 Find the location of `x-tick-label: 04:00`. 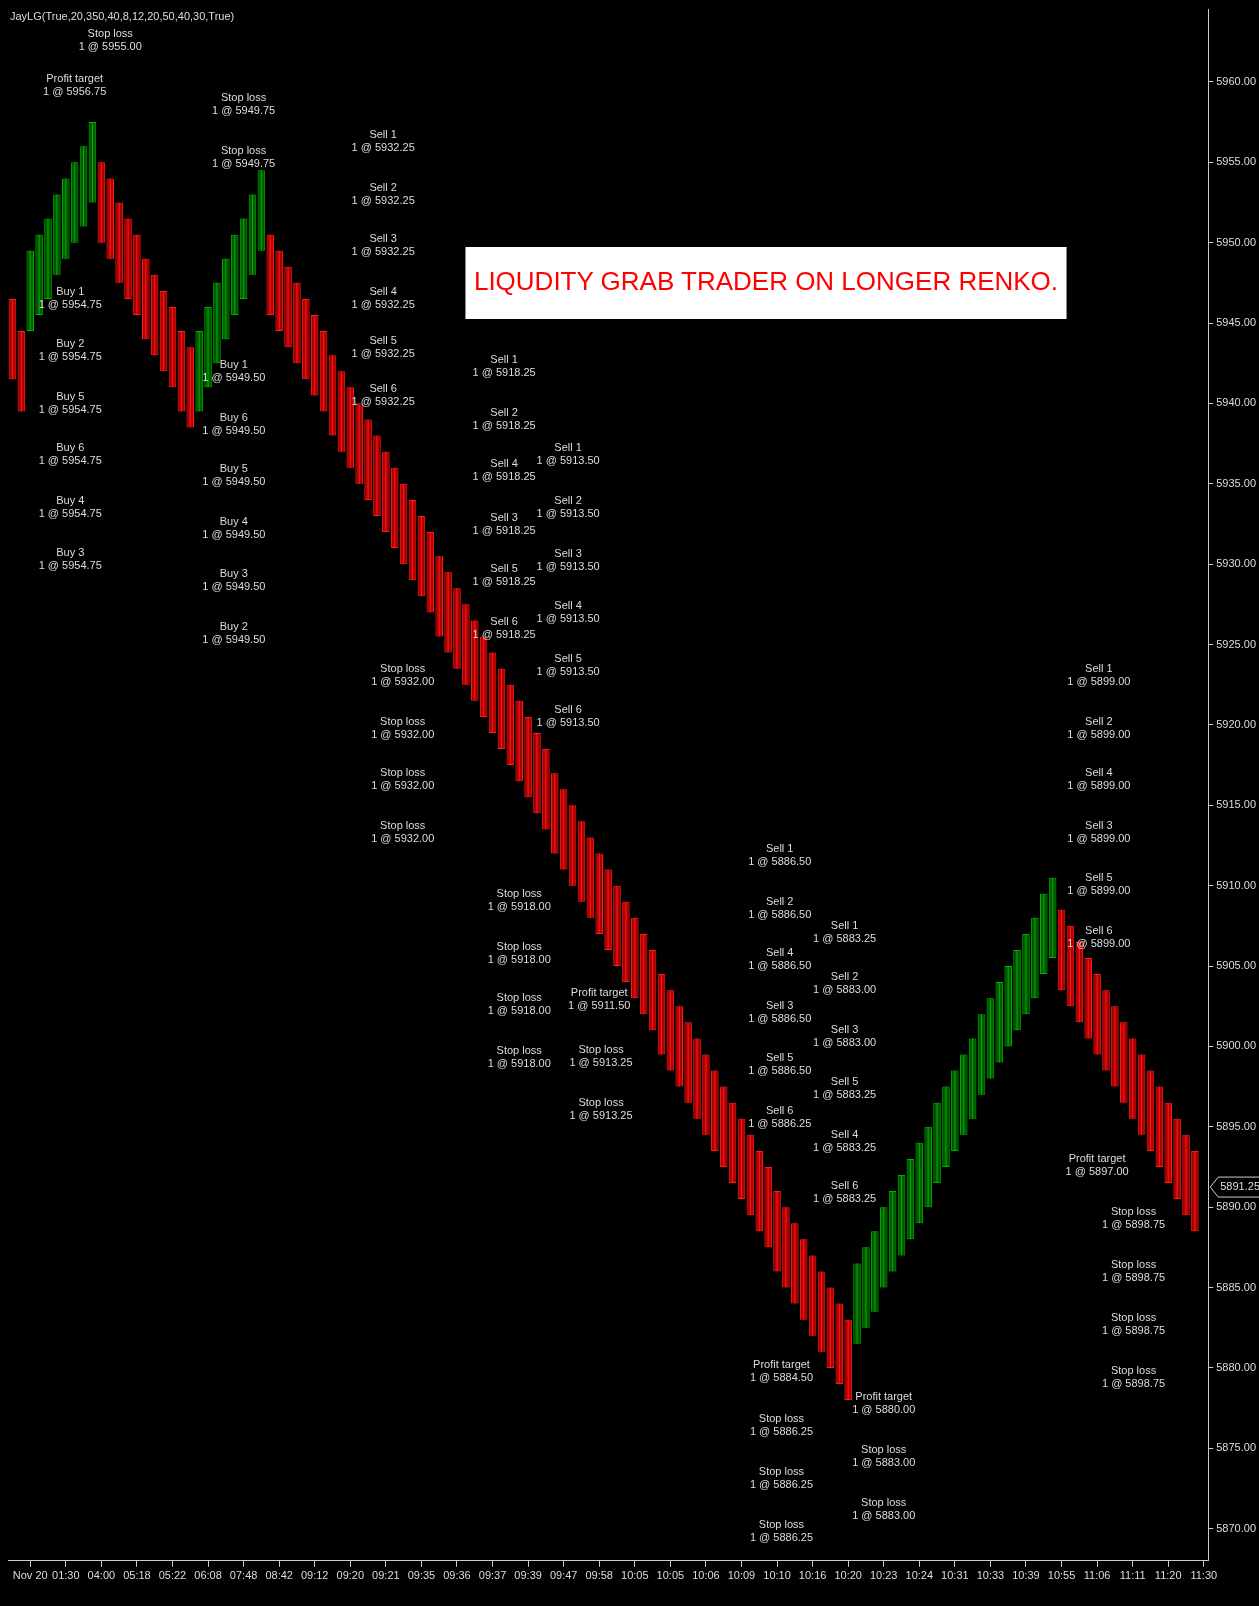

x-tick-label: 04:00 is located at coordinates (101, 1575).